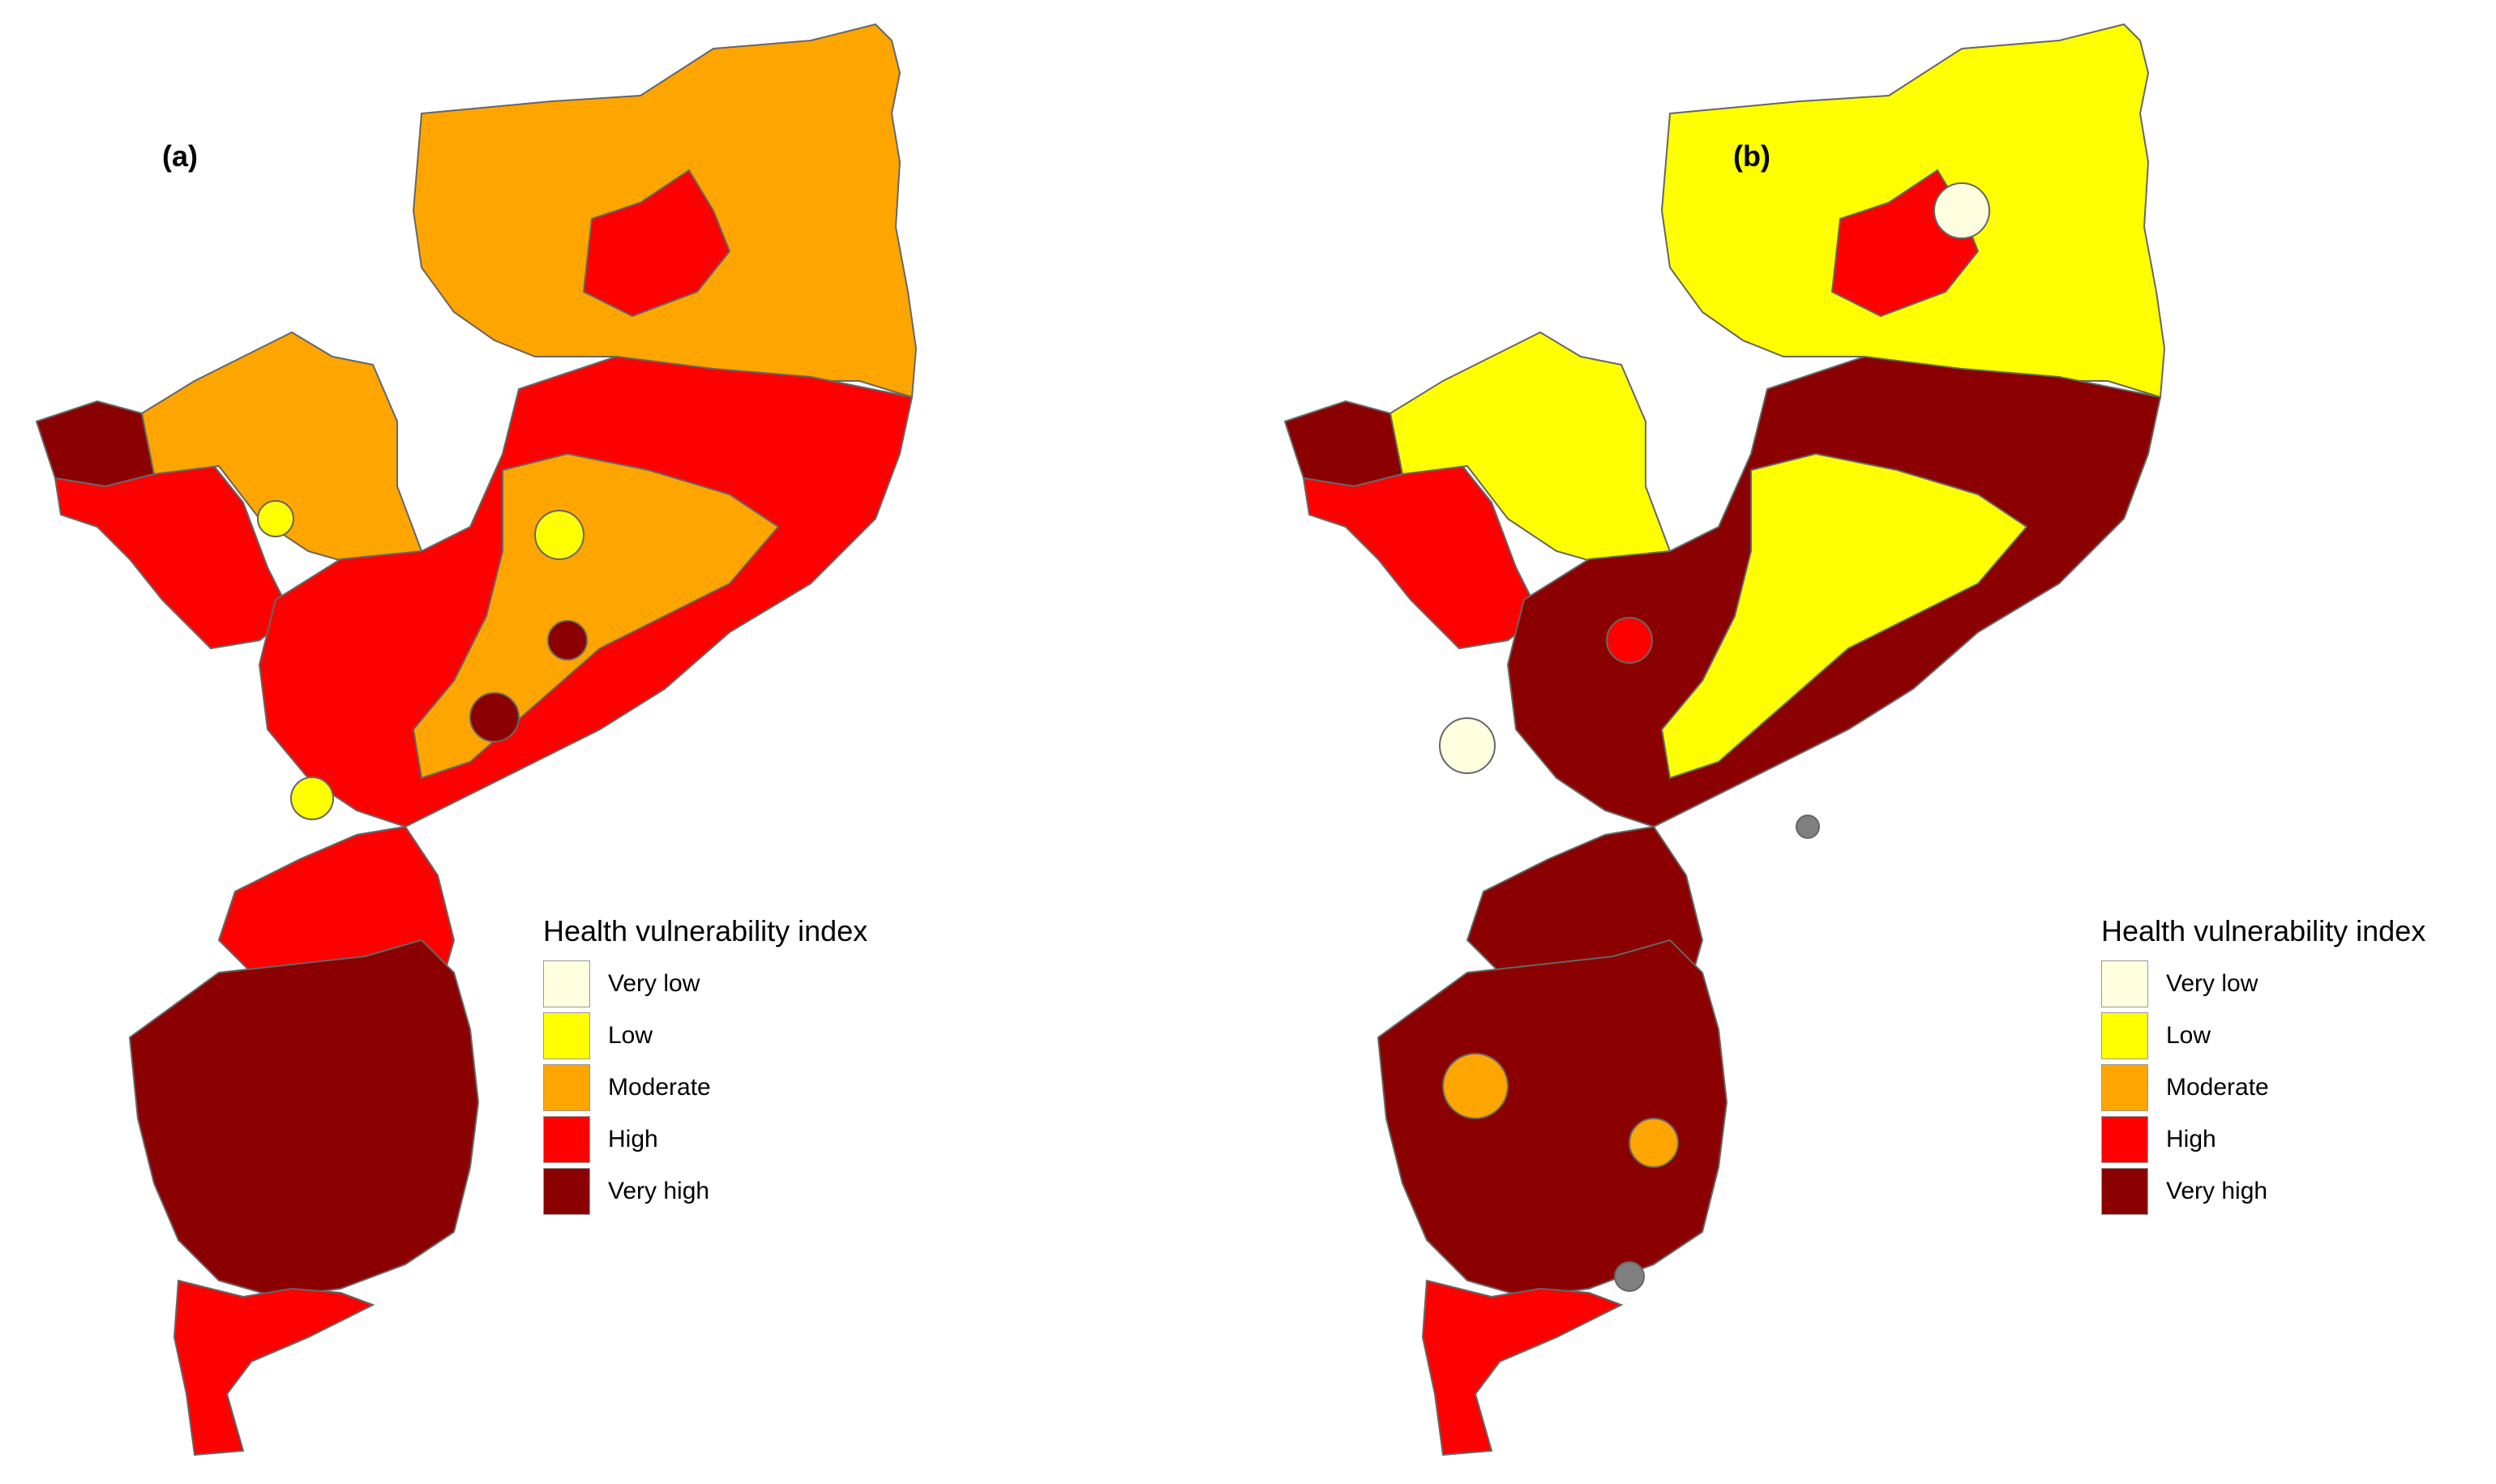 Image resolution: width=2496 pixels, height=1484 pixels. I want to click on region-north-inner, so click(656, 243).